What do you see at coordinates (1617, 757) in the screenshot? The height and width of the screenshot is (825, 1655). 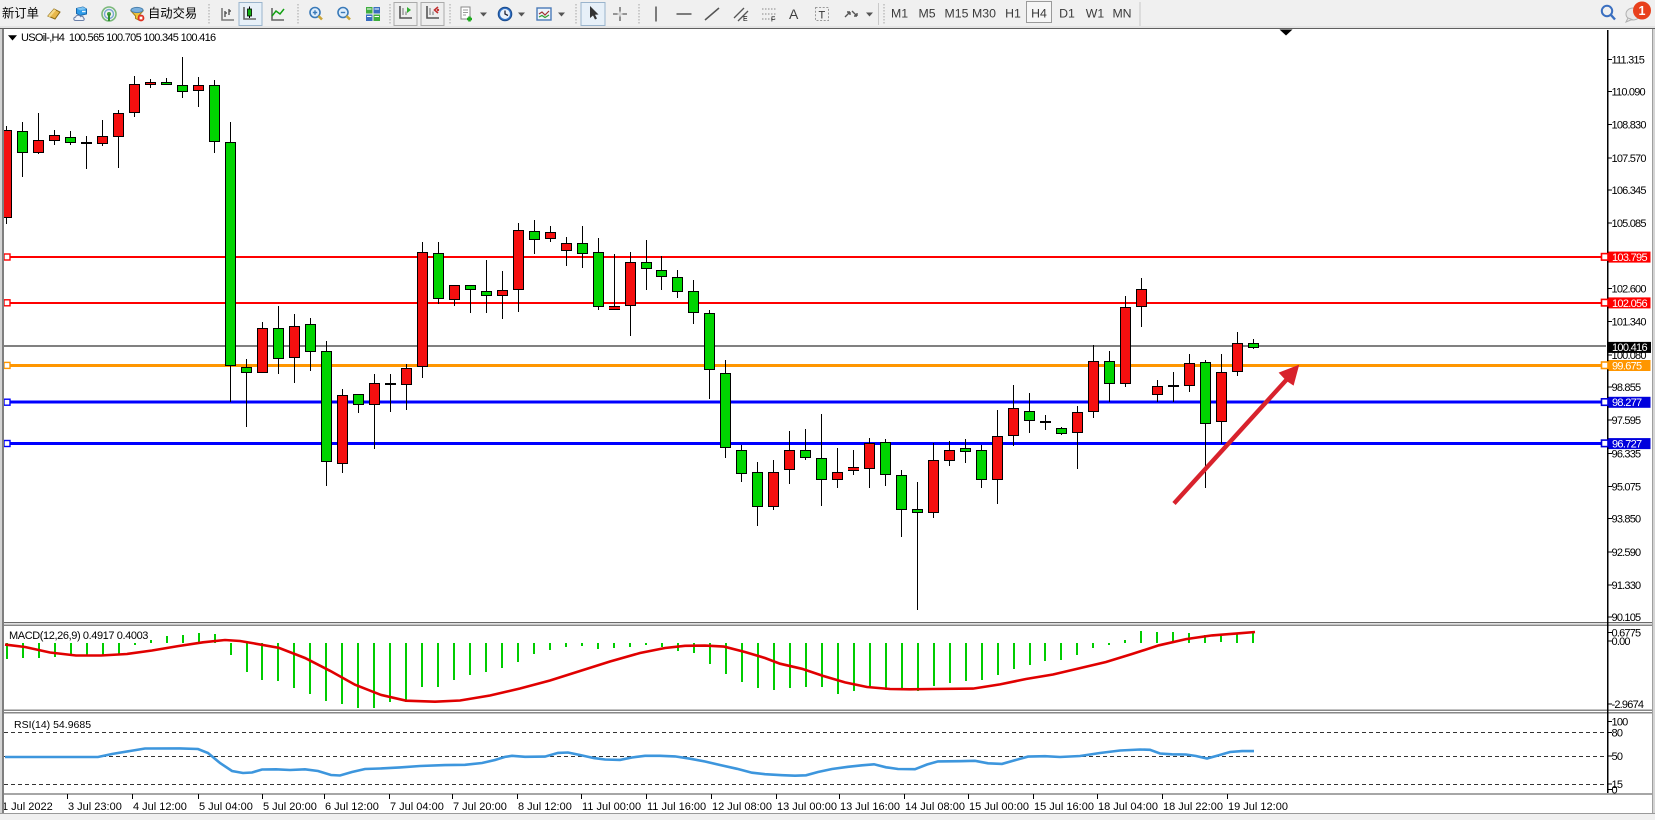 I see `svg-text: 50` at bounding box center [1617, 757].